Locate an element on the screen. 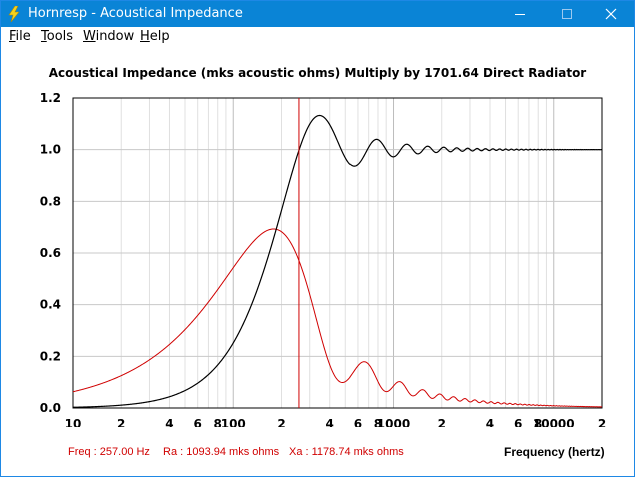 Image resolution: width=635 pixels, height=477 pixels. minimize-button is located at coordinates (519, 14).